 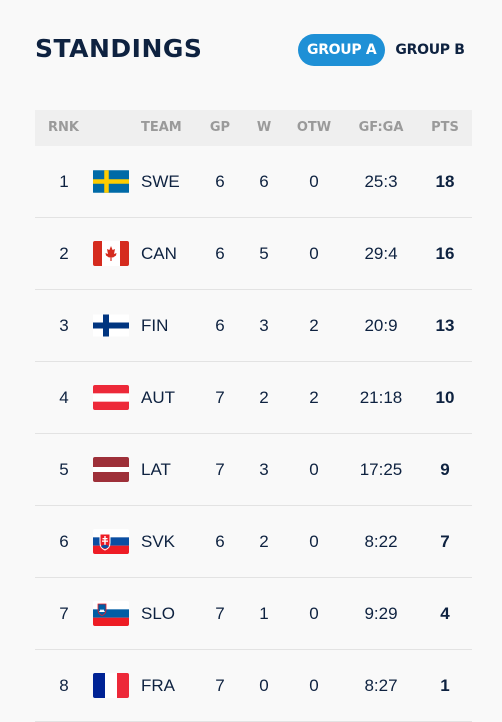 What do you see at coordinates (381, 325) in the screenshot?
I see `gfga-cell: 20:9` at bounding box center [381, 325].